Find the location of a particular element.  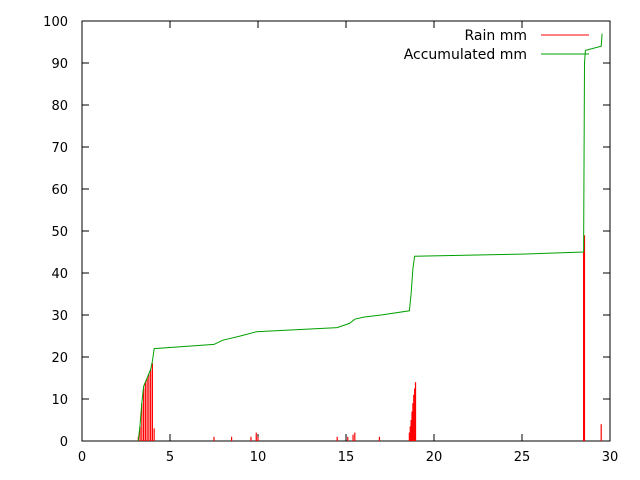

y-tick-label: 0 is located at coordinates (64, 442).